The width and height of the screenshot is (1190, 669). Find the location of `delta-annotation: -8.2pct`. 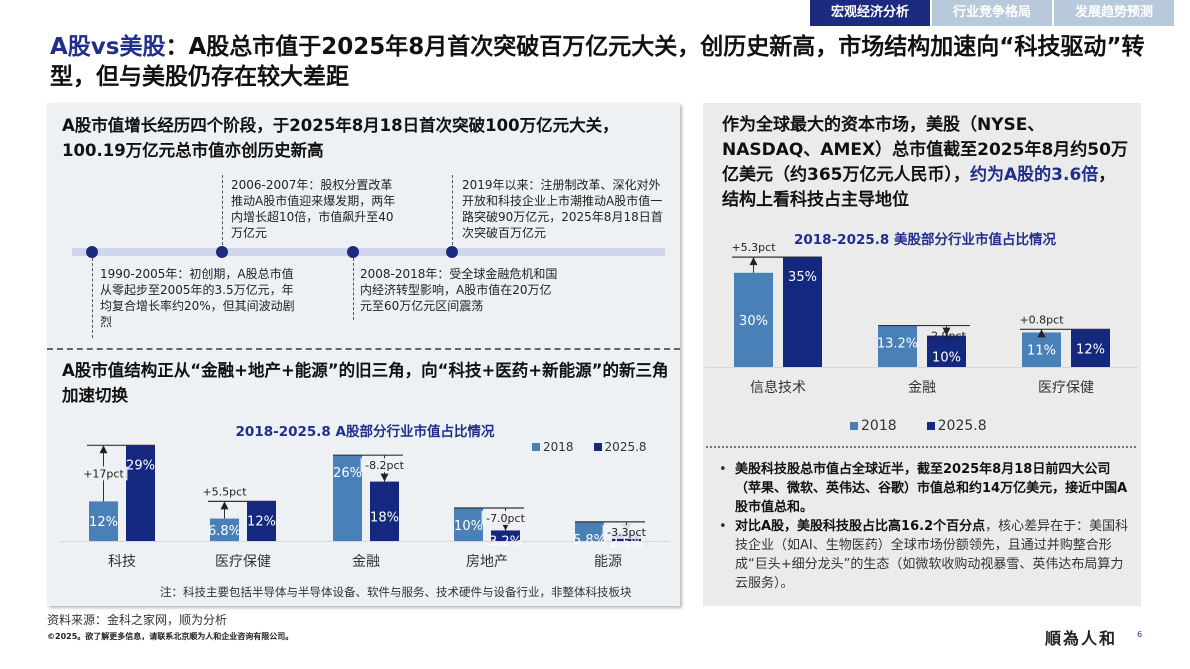

delta-annotation: -8.2pct is located at coordinates (384, 465).